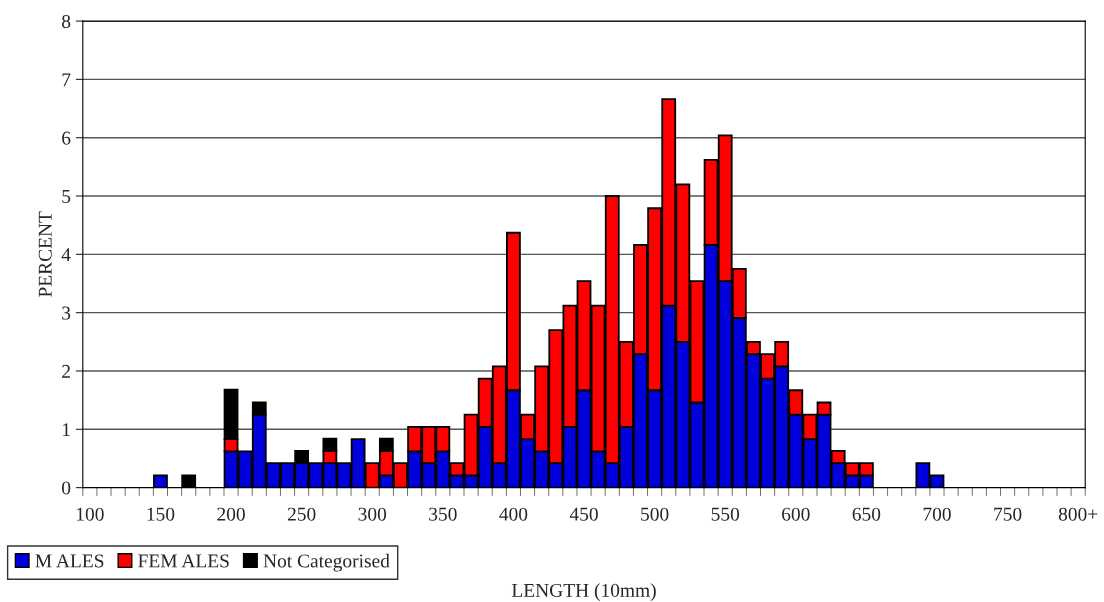  I want to click on x-tick-label: 150, so click(161, 514).